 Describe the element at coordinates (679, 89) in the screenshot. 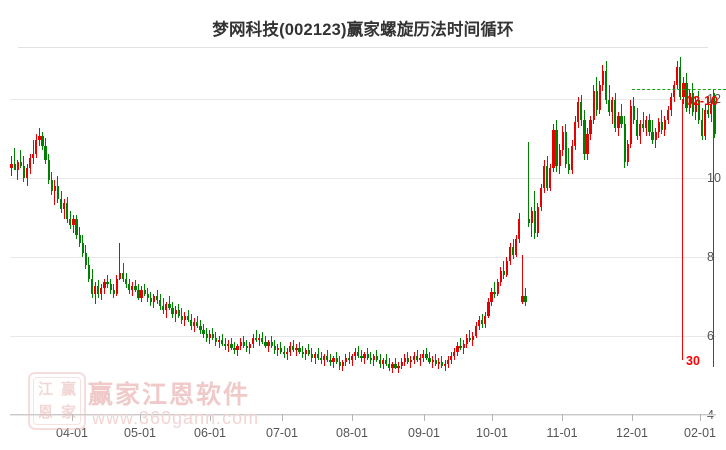

I see `target-price-line` at that location.